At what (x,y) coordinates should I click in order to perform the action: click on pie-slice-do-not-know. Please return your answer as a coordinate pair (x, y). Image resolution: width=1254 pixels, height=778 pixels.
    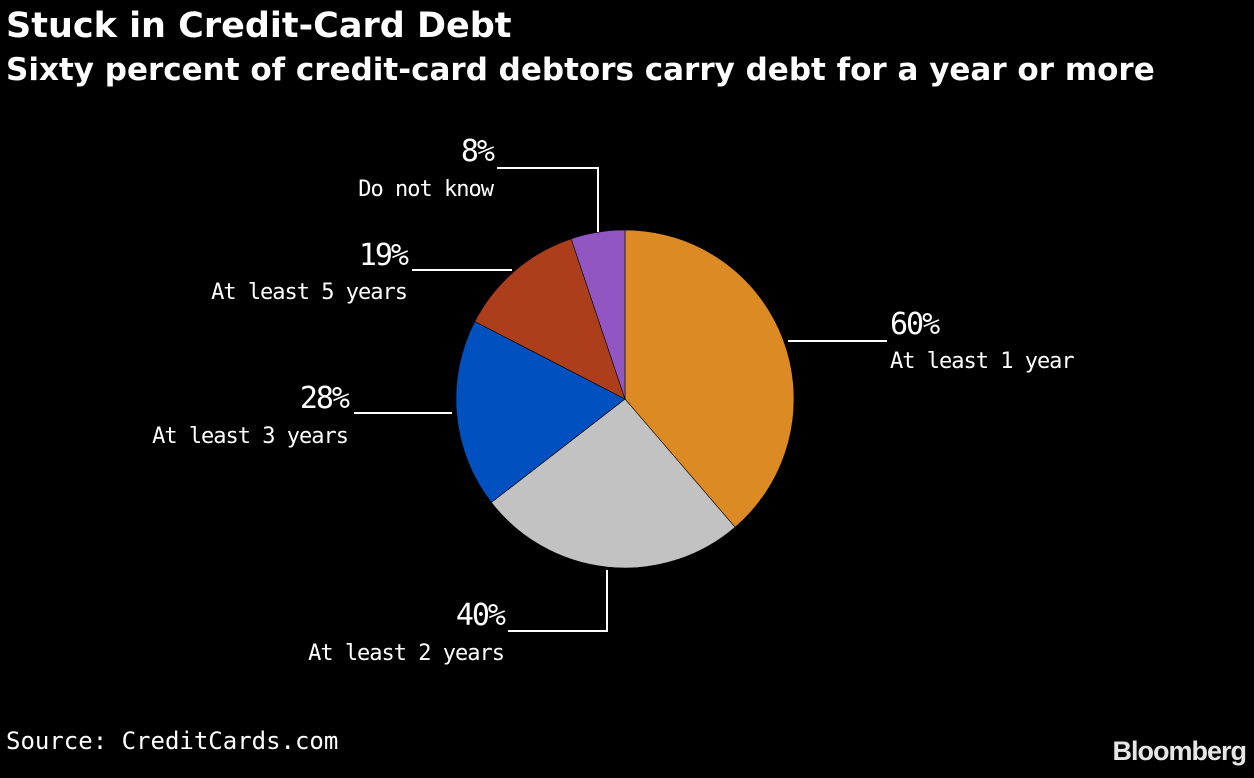
    Looking at the image, I should click on (598, 314).